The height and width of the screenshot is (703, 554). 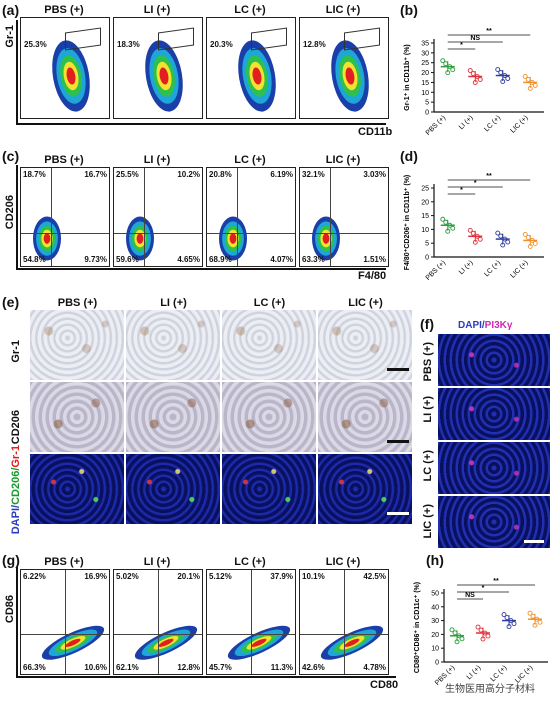 I want to click on panel-e-title-1: LI (+), so click(x=173, y=303).